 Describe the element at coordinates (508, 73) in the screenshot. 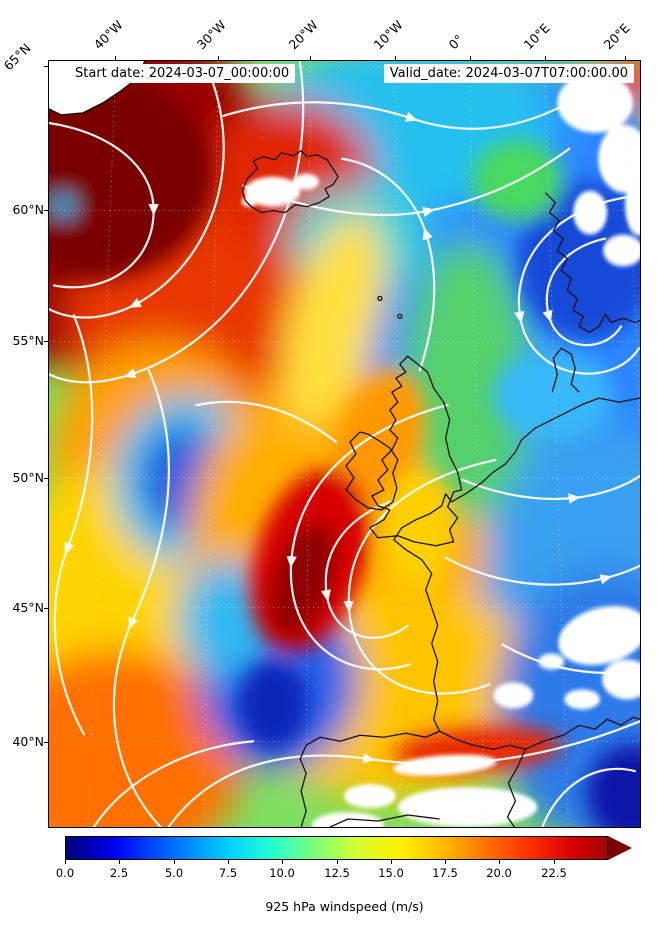

I see `valid-date-label: Valid_date: 2024-03-07T07:00:00.00` at that location.